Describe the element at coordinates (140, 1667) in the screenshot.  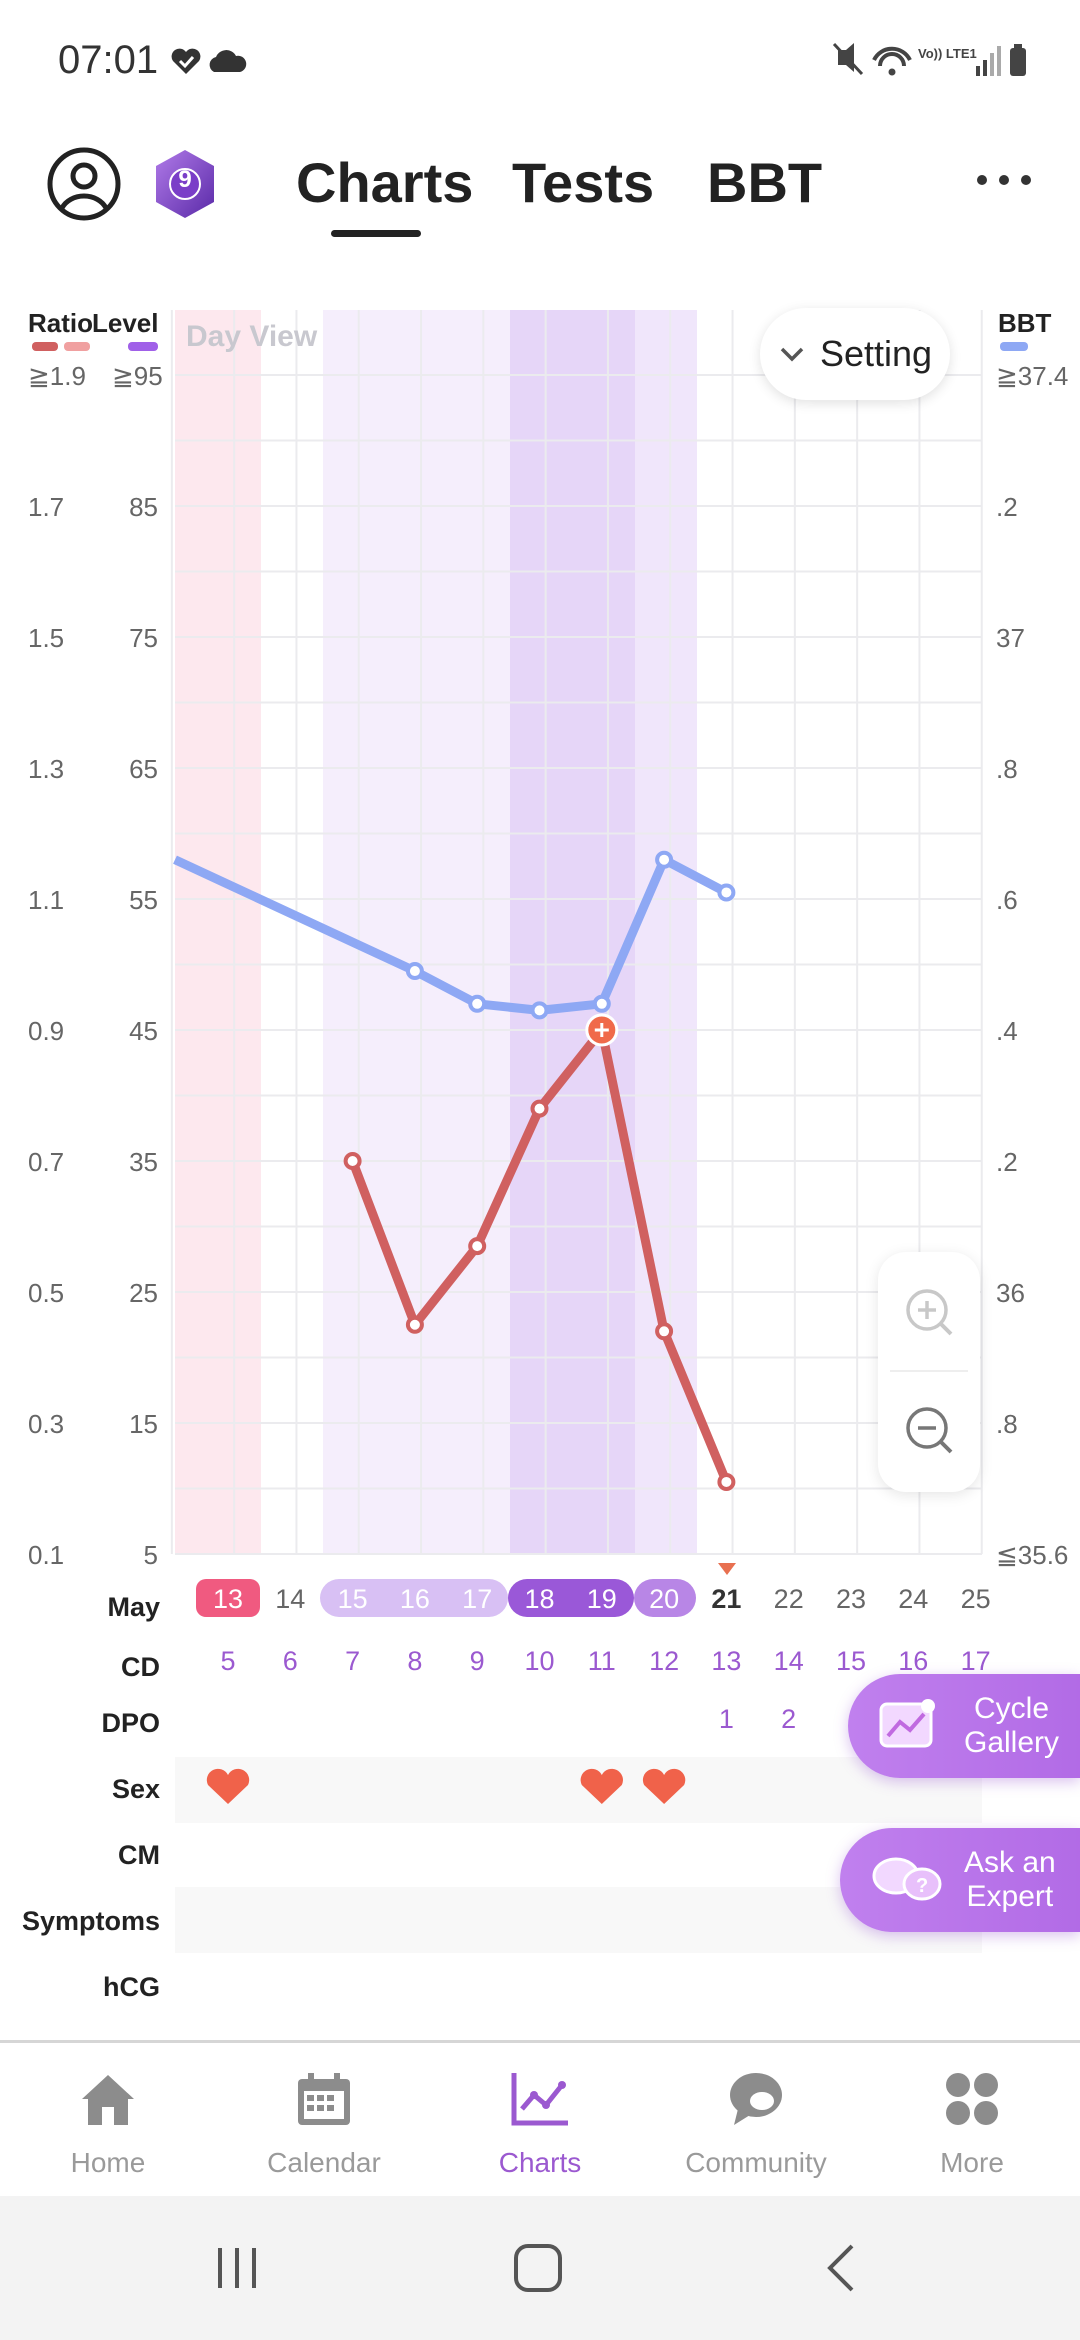
I see `row-label-cd: CD` at that location.